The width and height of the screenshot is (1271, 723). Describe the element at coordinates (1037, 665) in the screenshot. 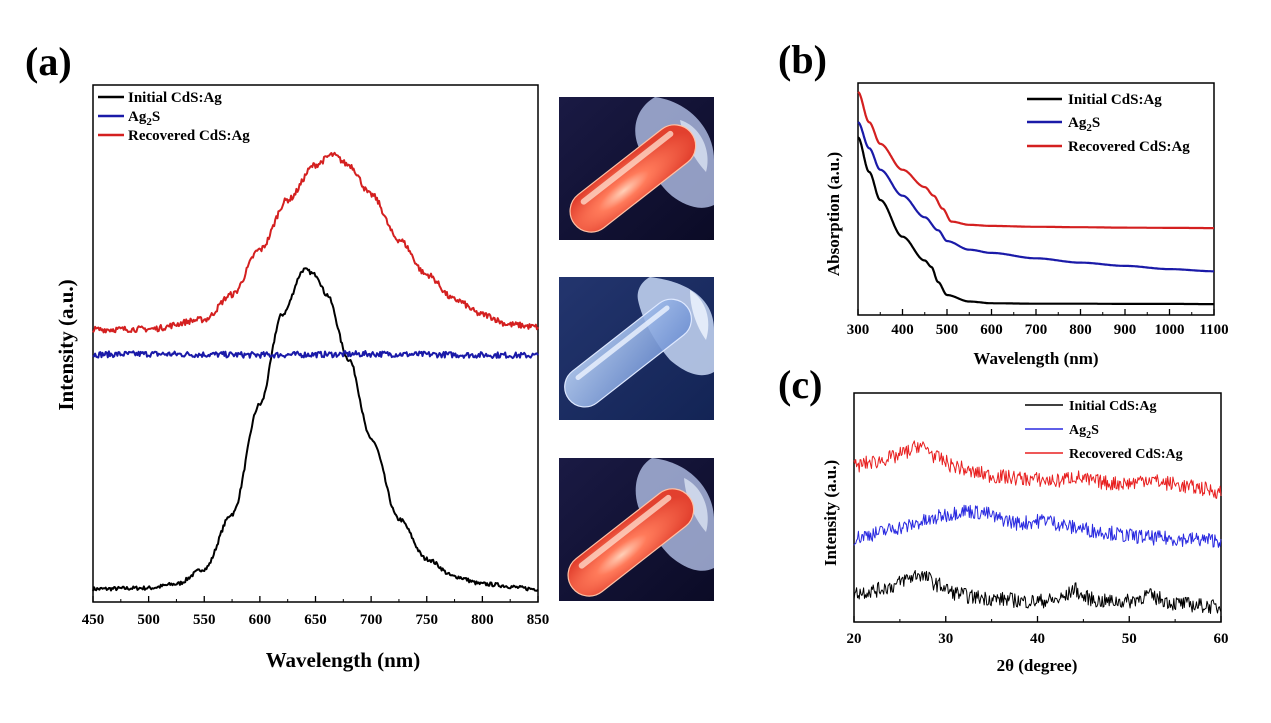

I see `panel-c-x-label: 2θ (degree)` at that location.